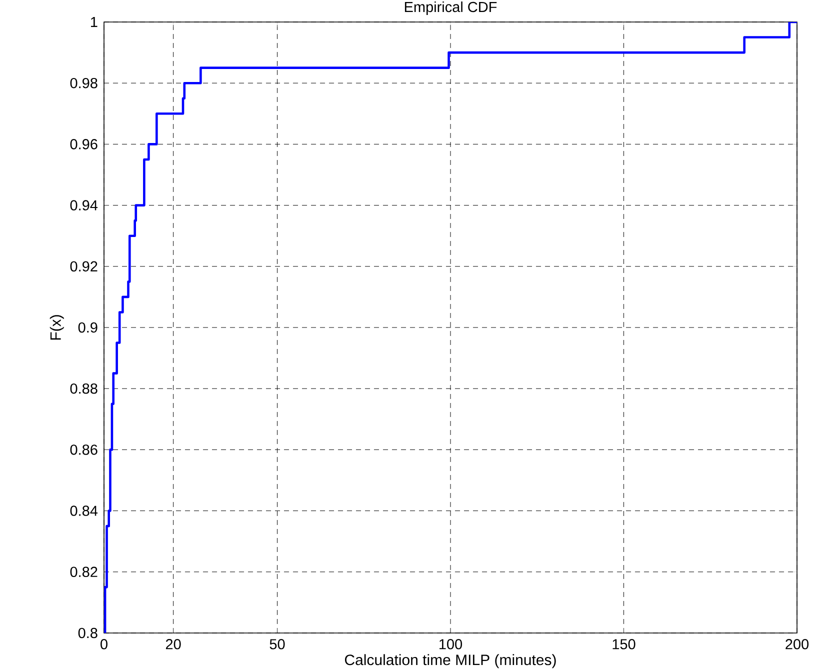  Describe the element at coordinates (450, 661) in the screenshot. I see `x-axis-title: Calculation time MILP (minutes)` at that location.